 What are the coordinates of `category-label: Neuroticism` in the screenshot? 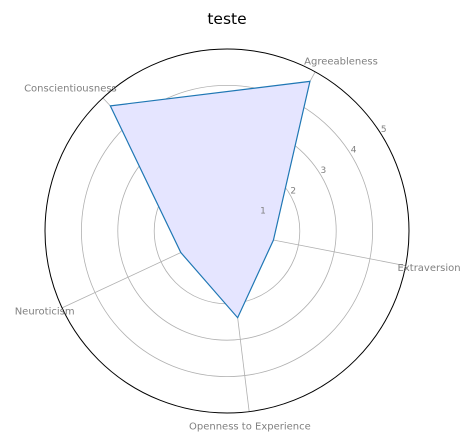 It's located at (45, 311).